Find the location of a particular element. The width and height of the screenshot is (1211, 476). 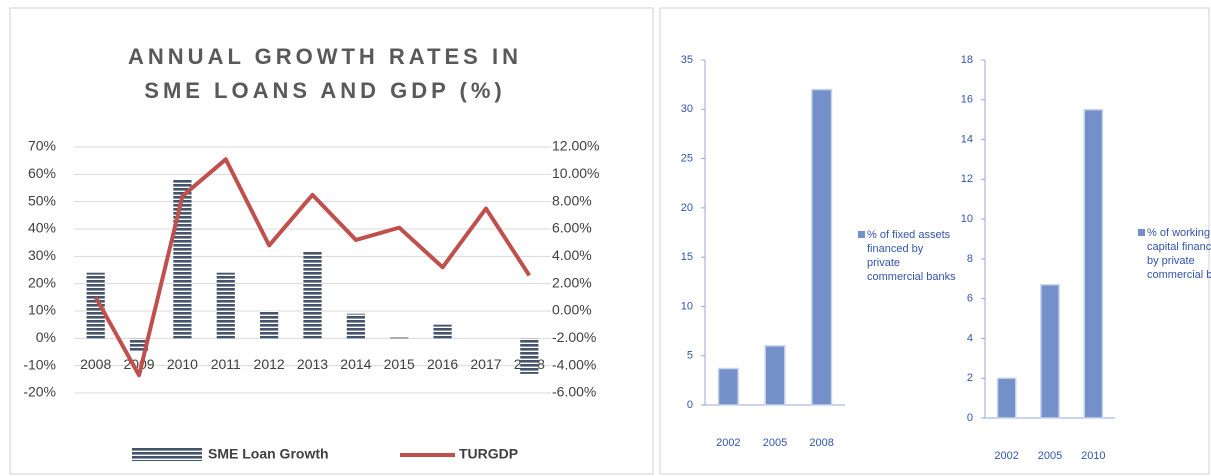

y-tick-label: 20 is located at coordinates (687, 208).